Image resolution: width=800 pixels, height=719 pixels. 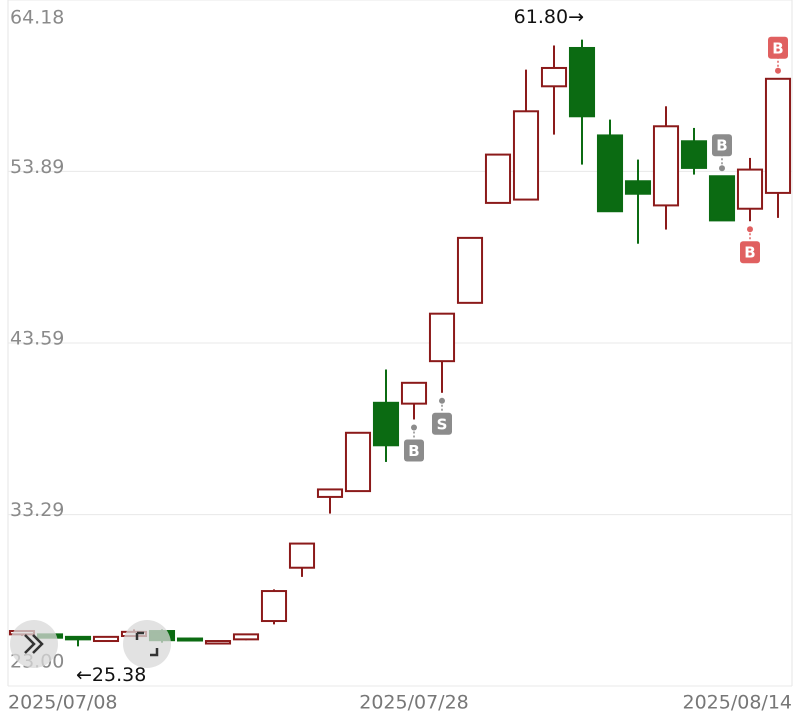 I want to click on trade-marker: S, so click(x=442, y=416).